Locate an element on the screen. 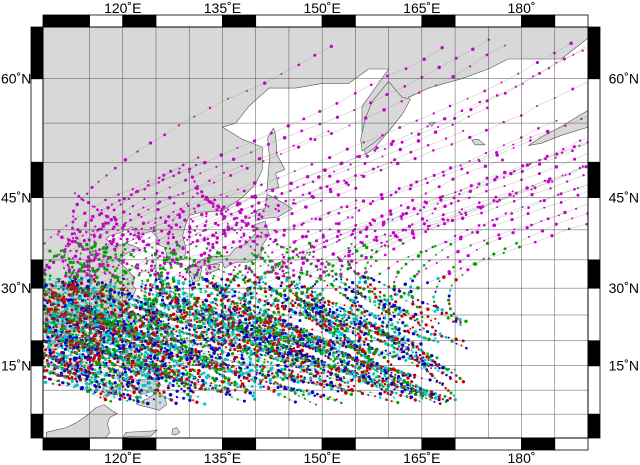 This screenshot has width=640, height=465. track-line is located at coordinates (85, 388).